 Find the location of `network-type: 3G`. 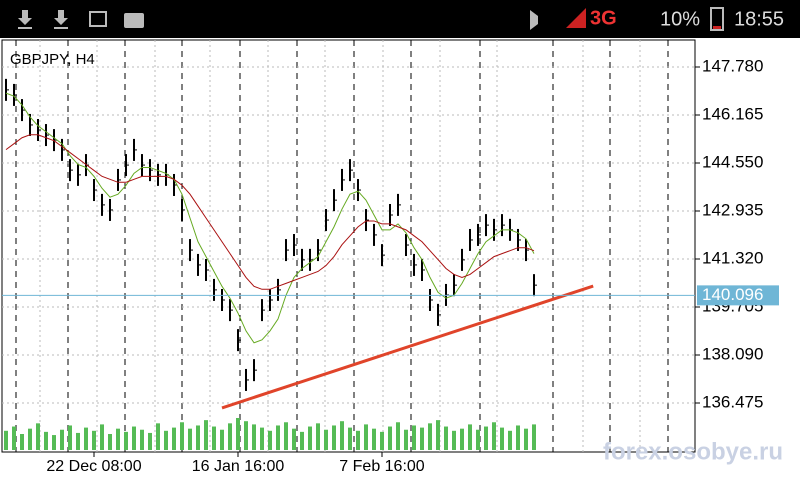

network-type: 3G is located at coordinates (603, 18).